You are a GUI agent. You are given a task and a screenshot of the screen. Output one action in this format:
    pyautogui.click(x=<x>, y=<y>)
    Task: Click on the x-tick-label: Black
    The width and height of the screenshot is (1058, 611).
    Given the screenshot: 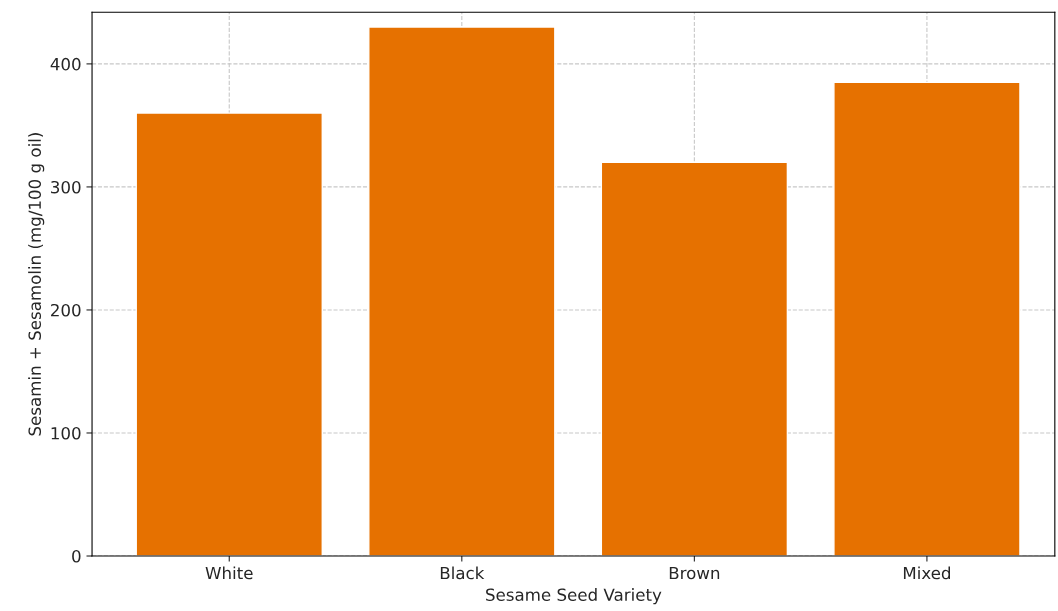 What is the action you would take?
    pyautogui.click(x=462, y=573)
    